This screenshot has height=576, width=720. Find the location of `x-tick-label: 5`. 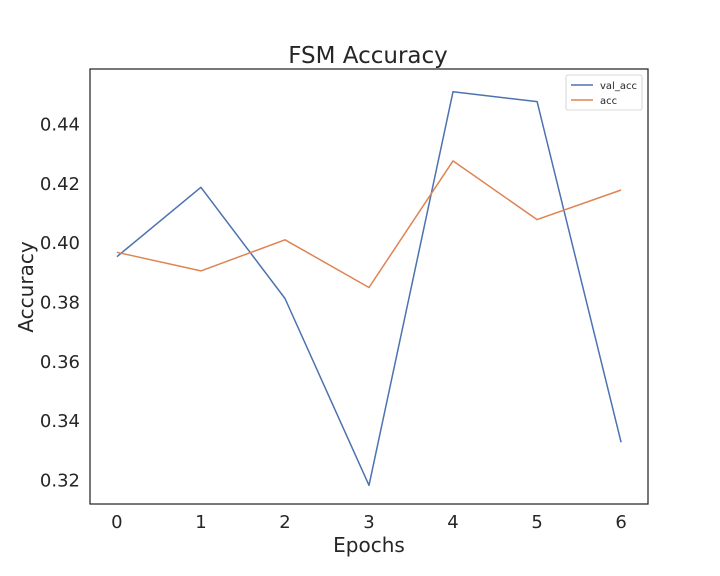

x-tick-label: 5 is located at coordinates (536, 522).